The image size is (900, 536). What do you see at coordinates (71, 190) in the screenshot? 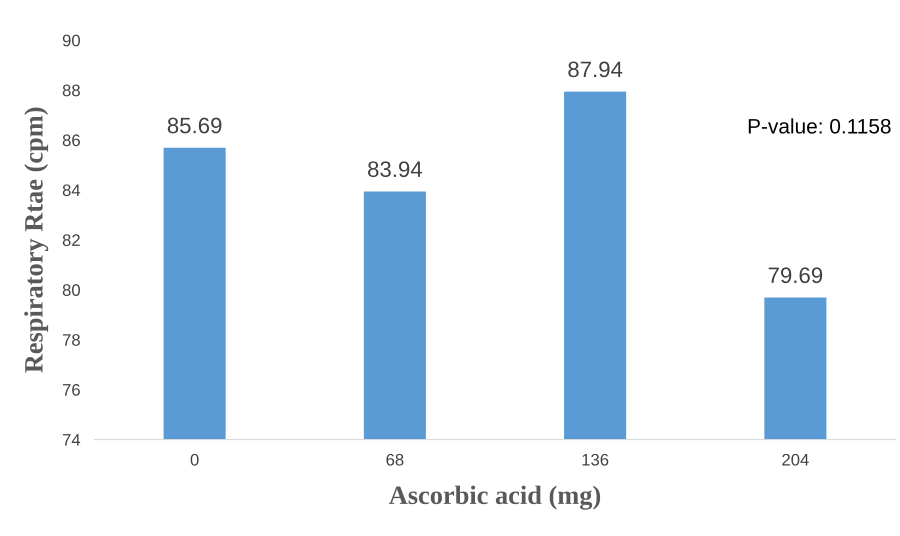
I see `y-tick-label: 84` at bounding box center [71, 190].